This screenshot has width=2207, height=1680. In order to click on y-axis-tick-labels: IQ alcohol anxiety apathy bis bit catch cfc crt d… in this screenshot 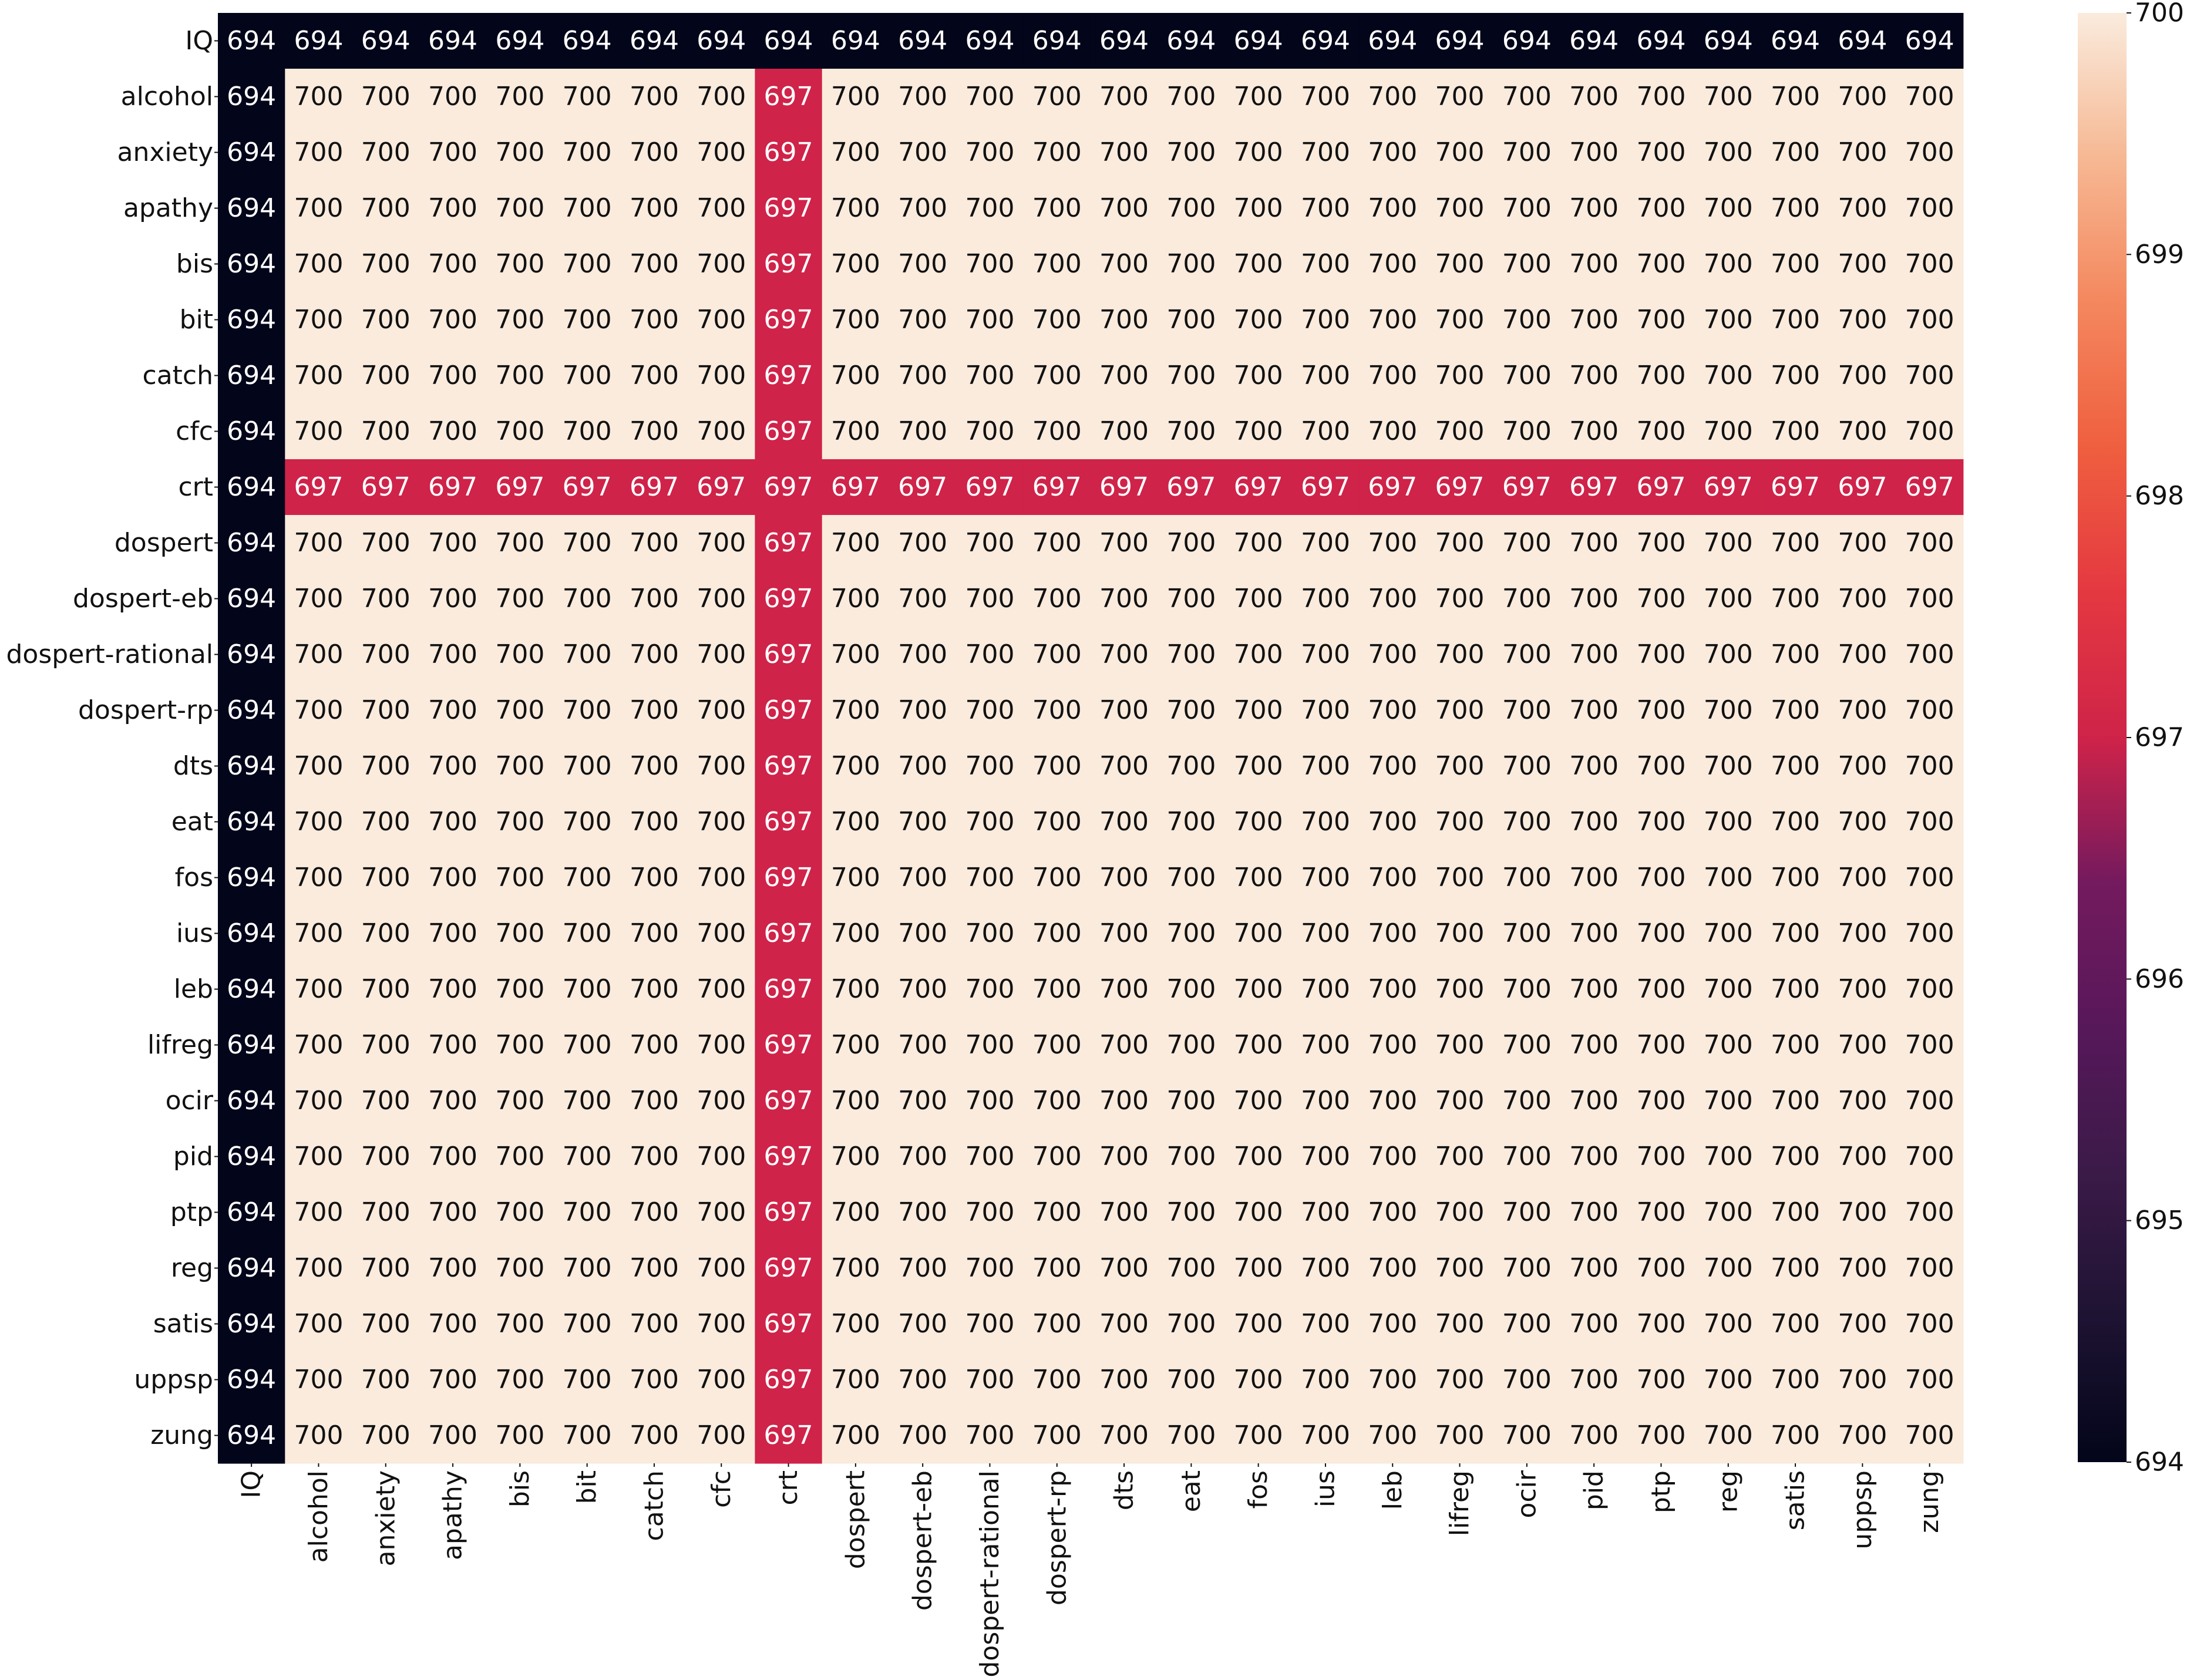, I will do `click(112, 738)`.